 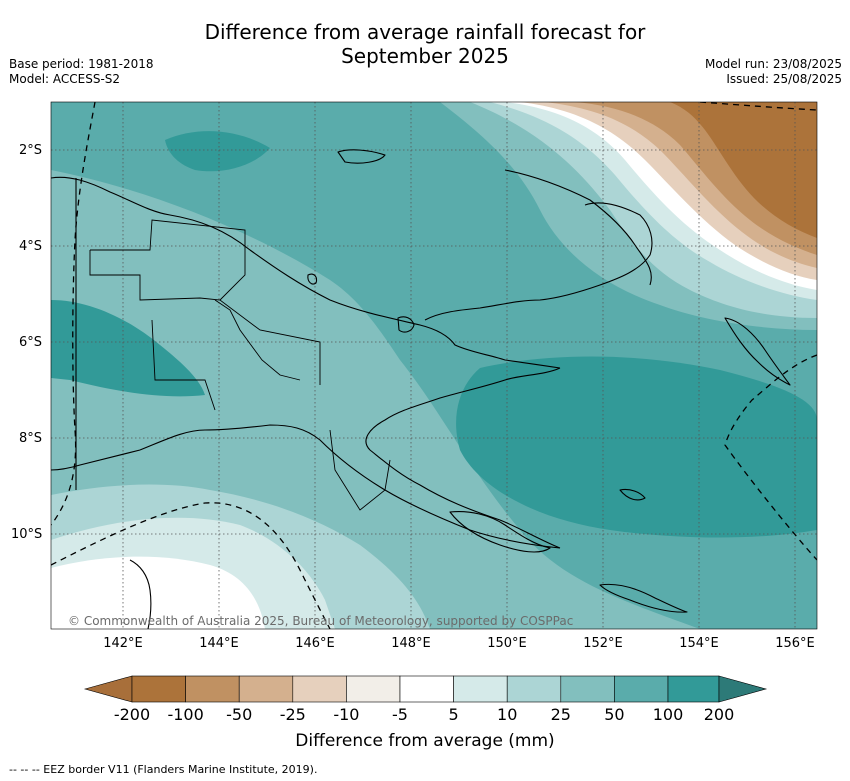 What do you see at coordinates (758, 106) in the screenshot?
I see `eez-north` at bounding box center [758, 106].